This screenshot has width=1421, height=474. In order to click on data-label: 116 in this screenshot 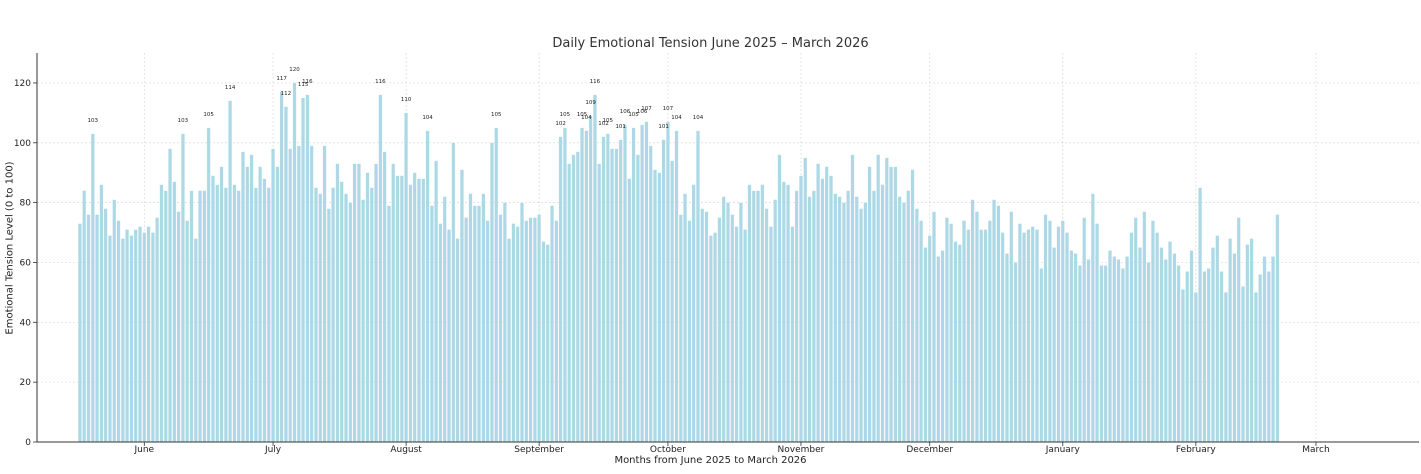, I will do `click(595, 82)`.